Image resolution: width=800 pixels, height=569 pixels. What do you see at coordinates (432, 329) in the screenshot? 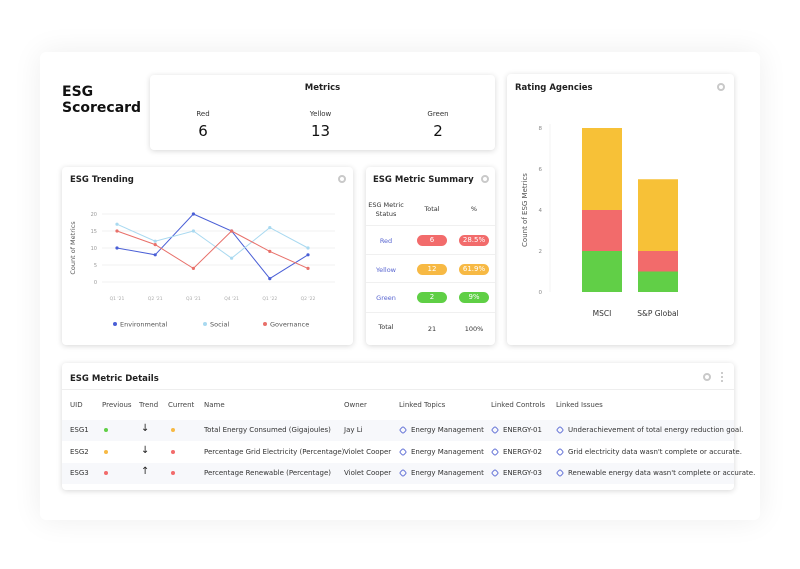
I see `total-value: 21` at bounding box center [432, 329].